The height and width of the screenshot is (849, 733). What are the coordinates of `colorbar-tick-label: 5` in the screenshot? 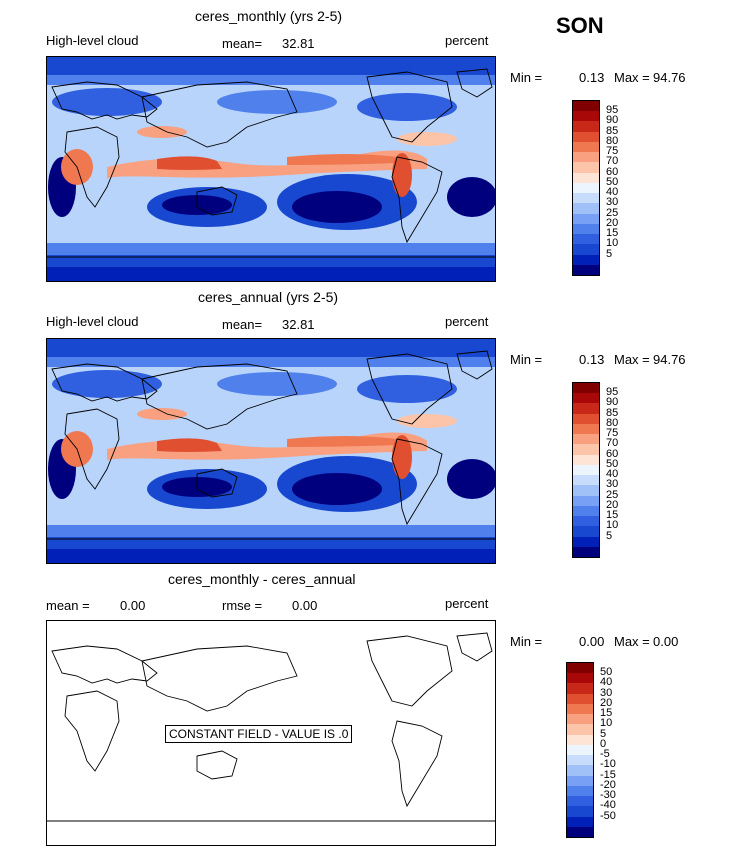 It's located at (609, 253).